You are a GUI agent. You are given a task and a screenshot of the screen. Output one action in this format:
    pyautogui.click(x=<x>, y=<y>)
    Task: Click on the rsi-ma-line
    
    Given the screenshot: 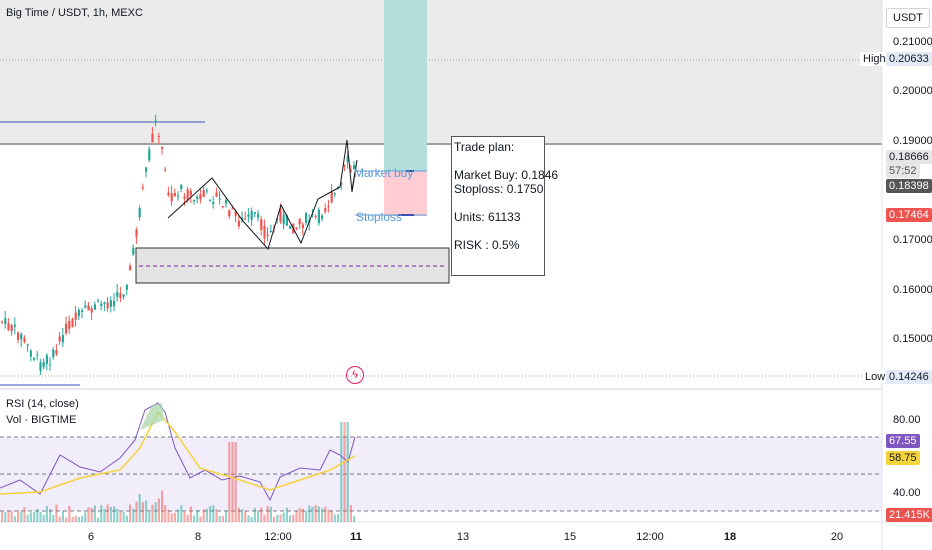 What is the action you would take?
    pyautogui.click(x=178, y=452)
    